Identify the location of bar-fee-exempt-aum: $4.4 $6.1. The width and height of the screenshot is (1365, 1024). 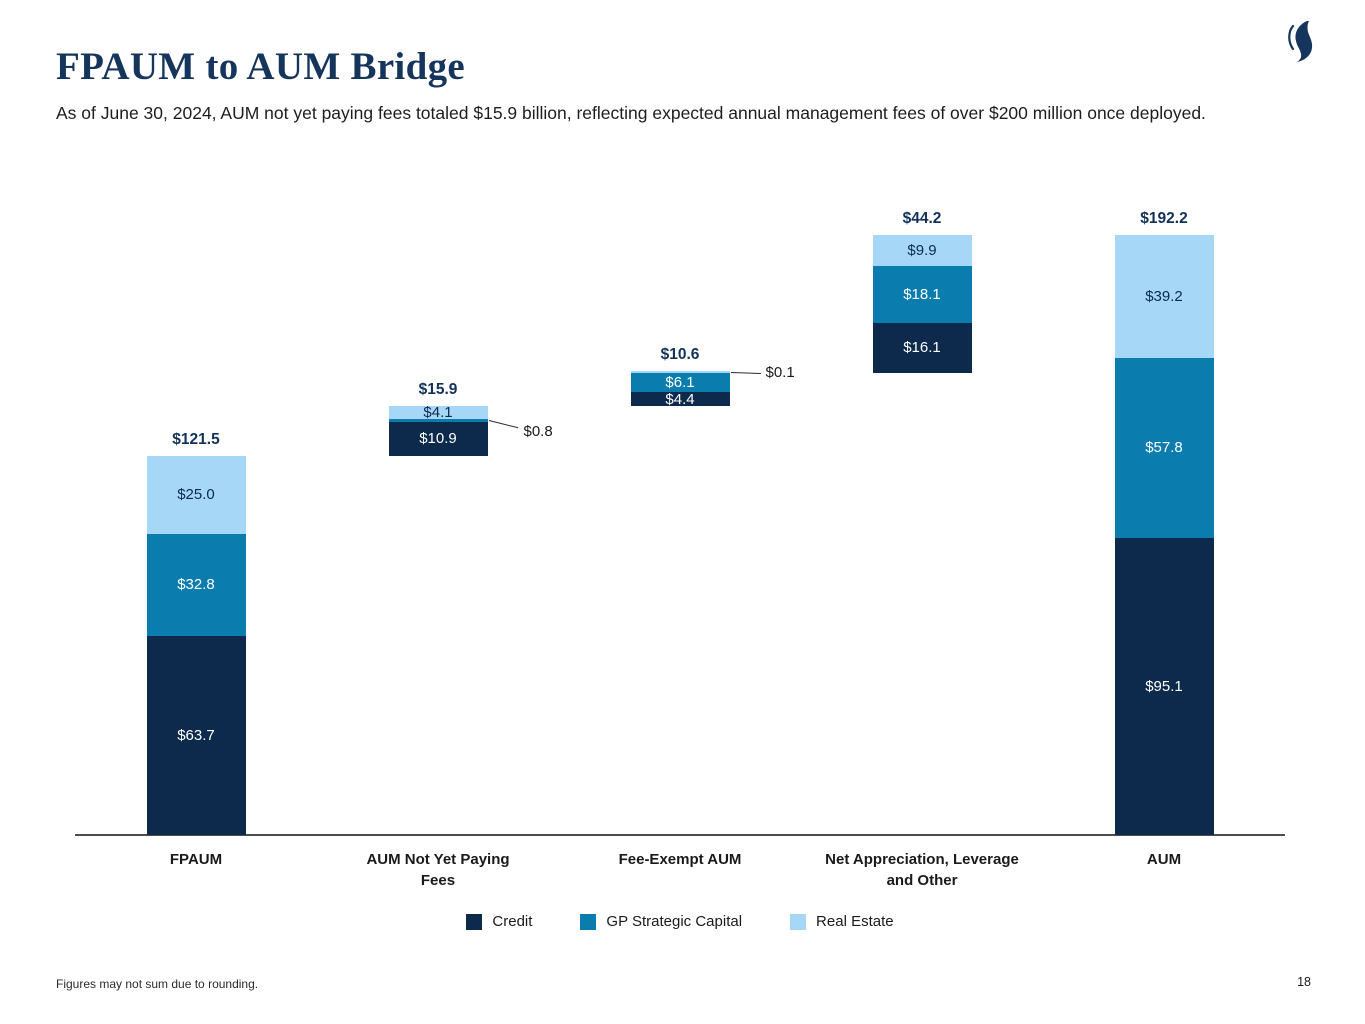
(680, 389).